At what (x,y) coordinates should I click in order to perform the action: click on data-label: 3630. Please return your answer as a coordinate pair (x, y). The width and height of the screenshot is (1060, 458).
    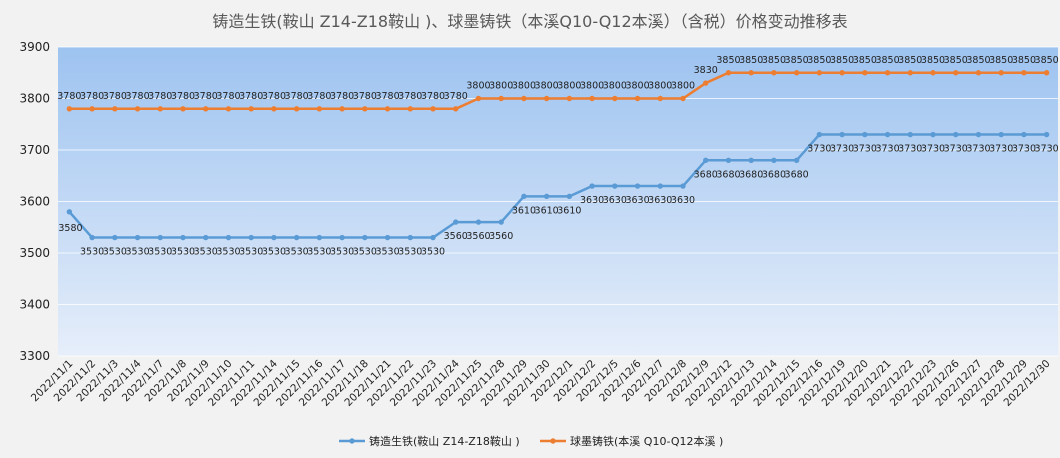
    Looking at the image, I should click on (637, 200).